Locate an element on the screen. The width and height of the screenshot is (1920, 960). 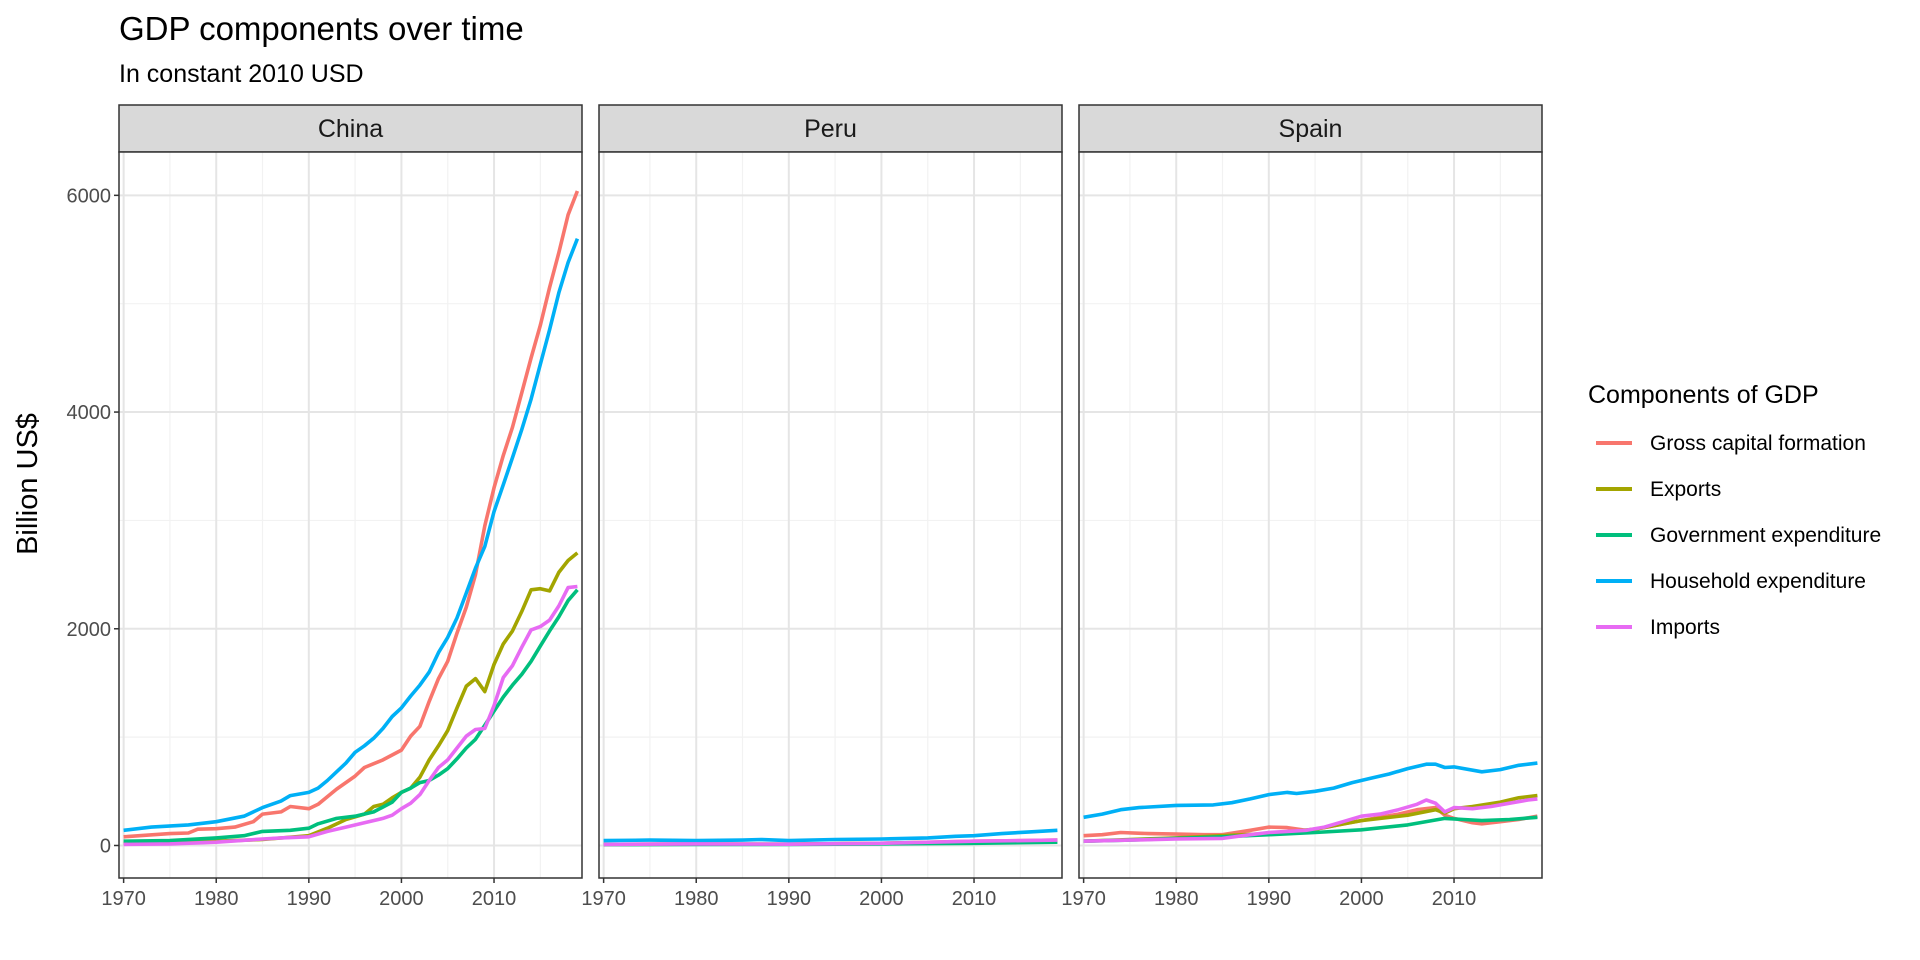
legend-item-gcf: Gross capital formation is located at coordinates (1731, 443).